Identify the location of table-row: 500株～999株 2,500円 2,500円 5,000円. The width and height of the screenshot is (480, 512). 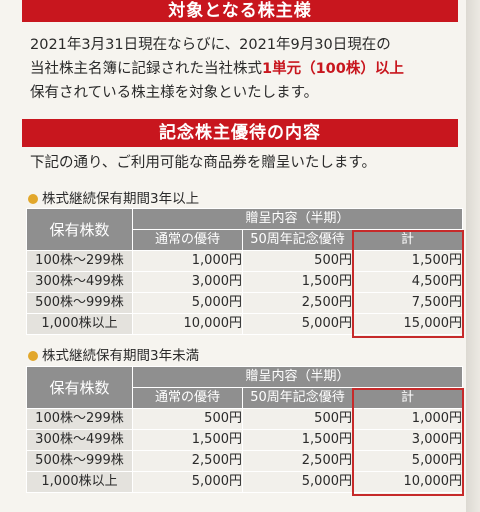
(245, 461).